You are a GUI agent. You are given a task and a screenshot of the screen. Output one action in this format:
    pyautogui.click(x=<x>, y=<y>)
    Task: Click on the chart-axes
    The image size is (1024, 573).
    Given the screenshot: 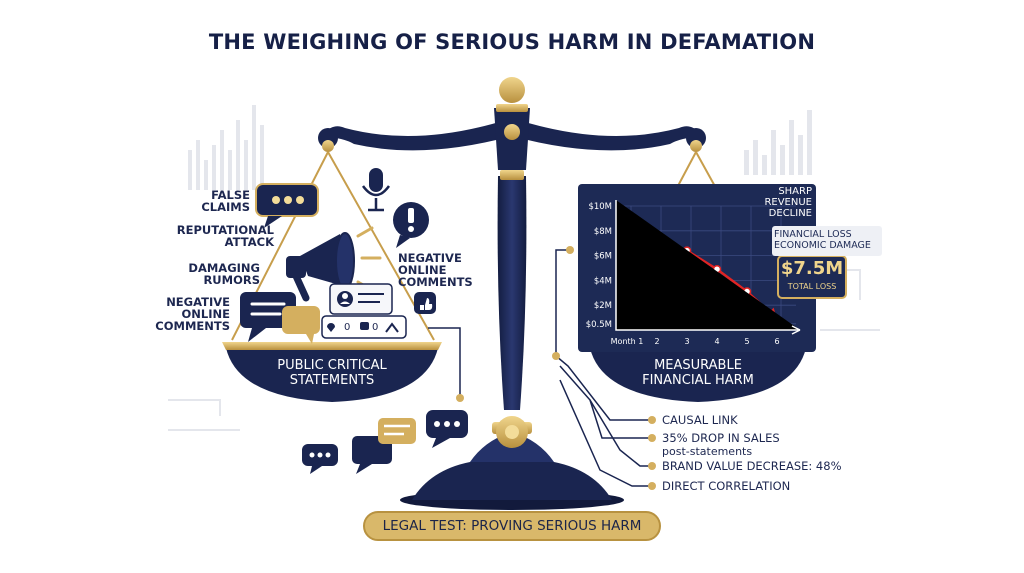 What is the action you would take?
    pyautogui.click(x=708, y=267)
    